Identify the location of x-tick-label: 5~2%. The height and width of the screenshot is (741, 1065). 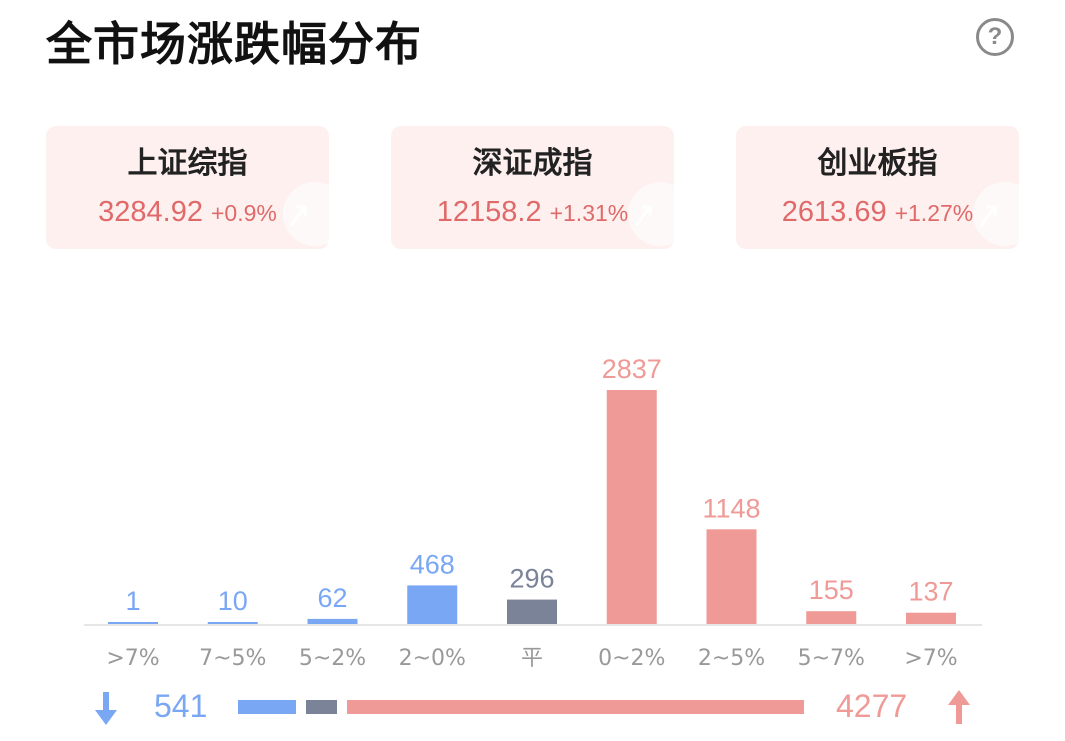
(332, 658).